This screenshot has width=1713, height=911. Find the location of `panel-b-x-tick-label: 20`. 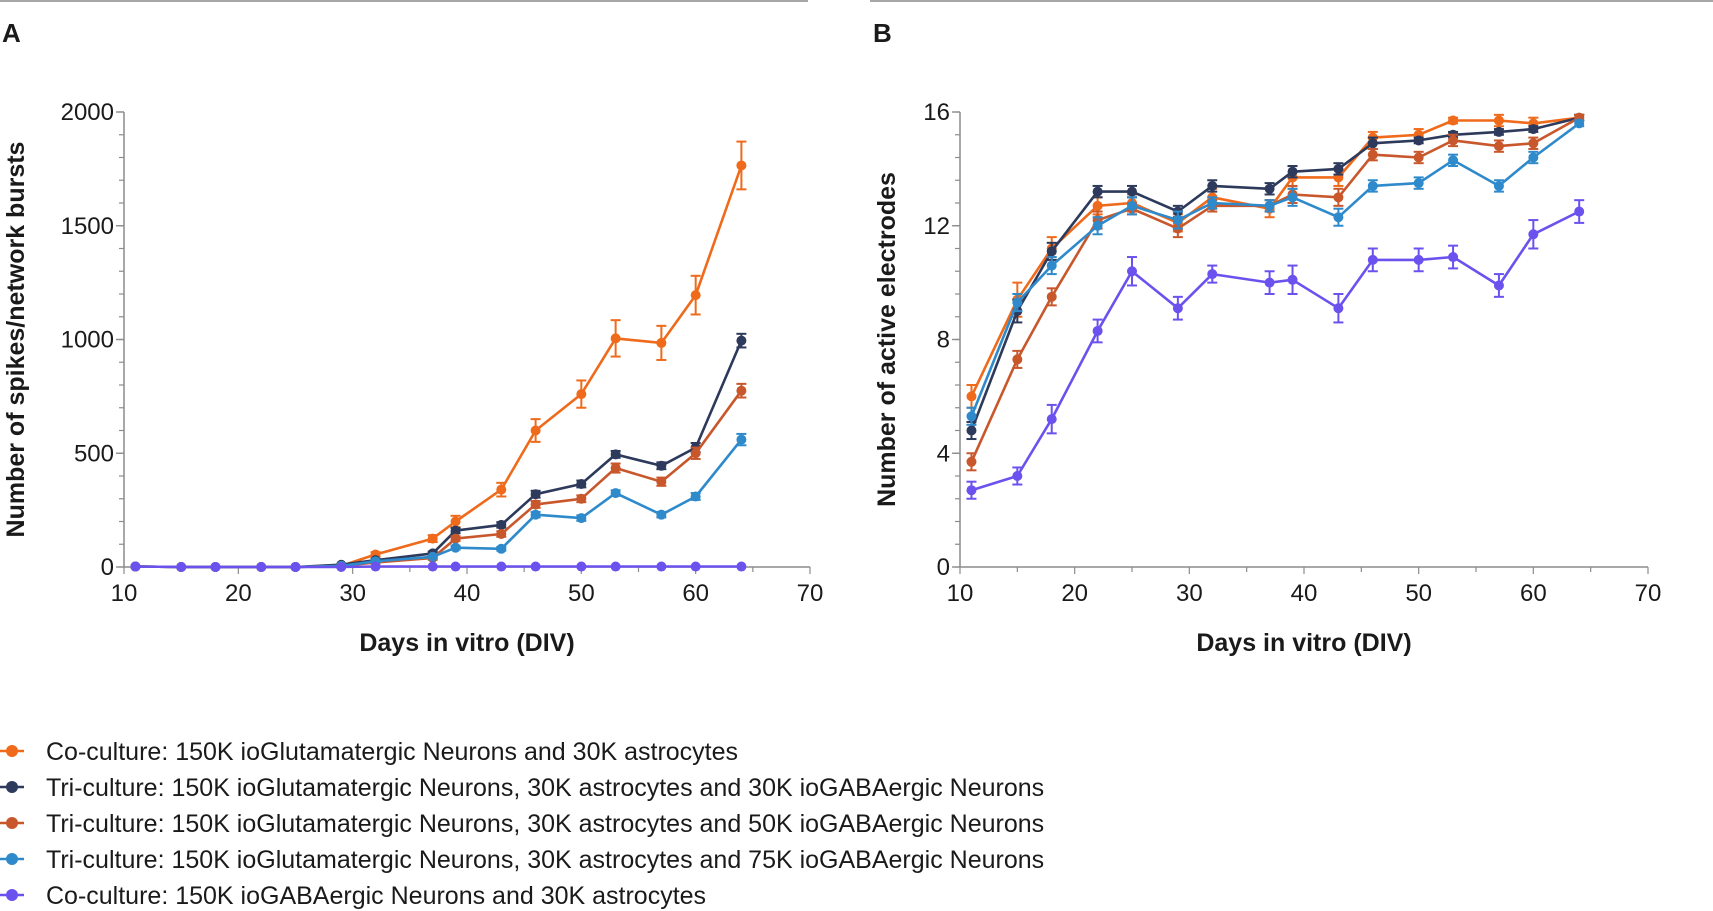

panel-b-x-tick-label: 20 is located at coordinates (1074, 593).